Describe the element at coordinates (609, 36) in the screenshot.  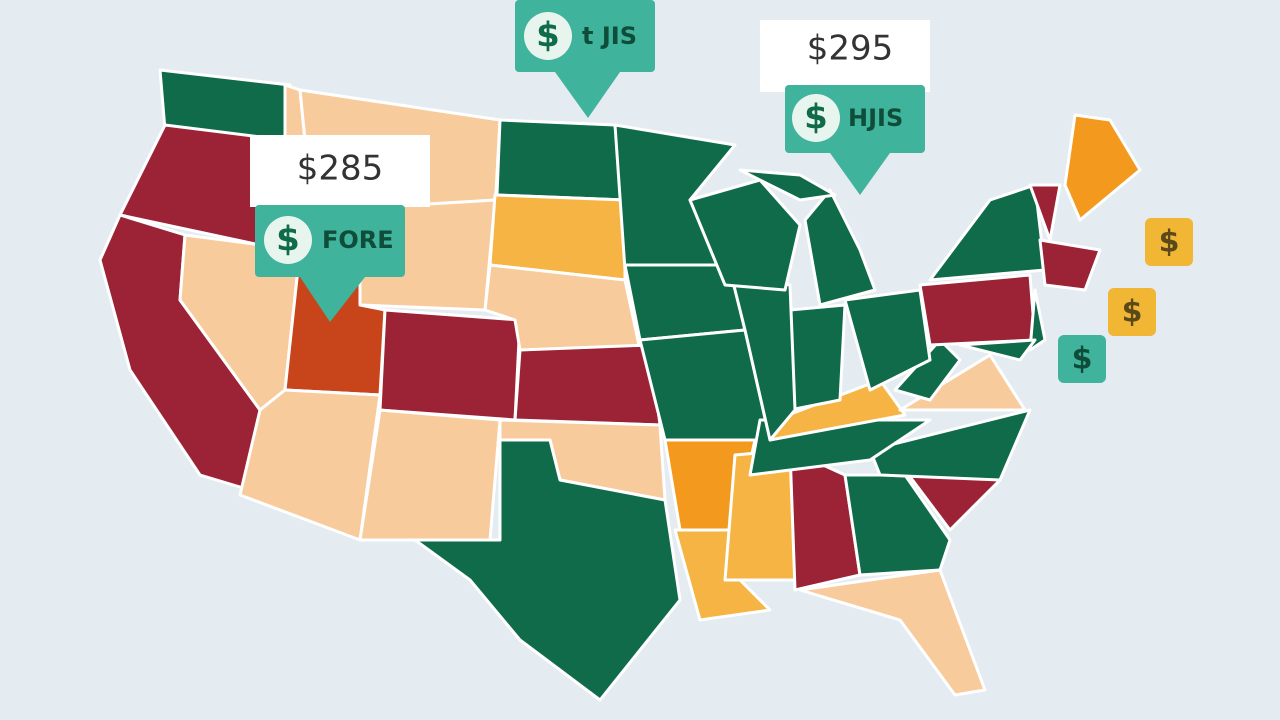
I see `badge-label: t JIS` at that location.